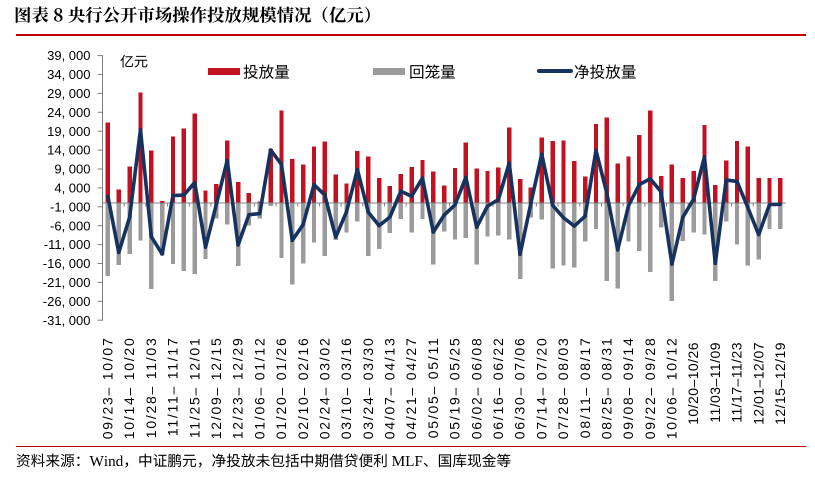  What do you see at coordinates (67, 282) in the screenshot?
I see `svg-text: -21, 000` at bounding box center [67, 282].